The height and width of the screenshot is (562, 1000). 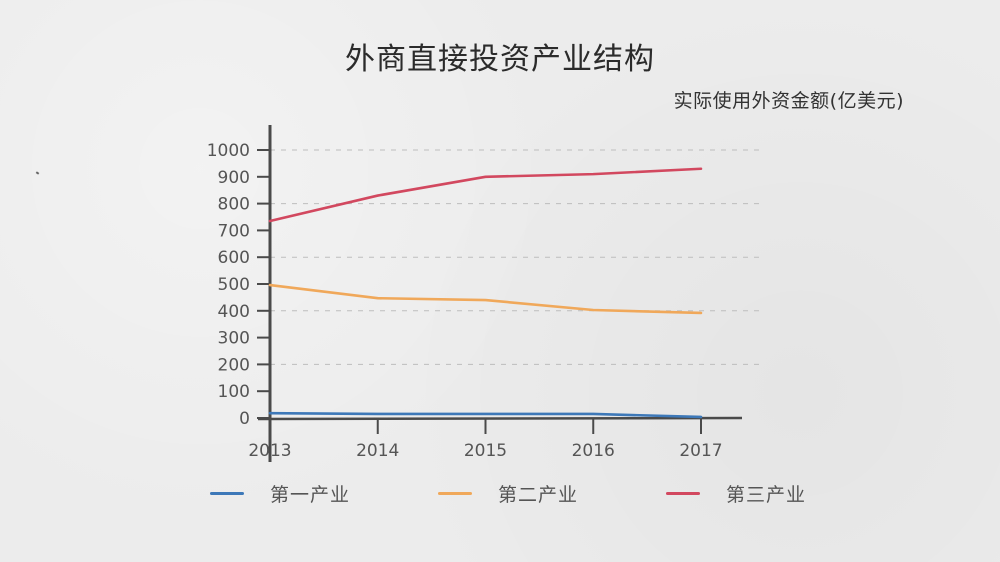 I want to click on legend-label: 第三产业, so click(x=766, y=495).